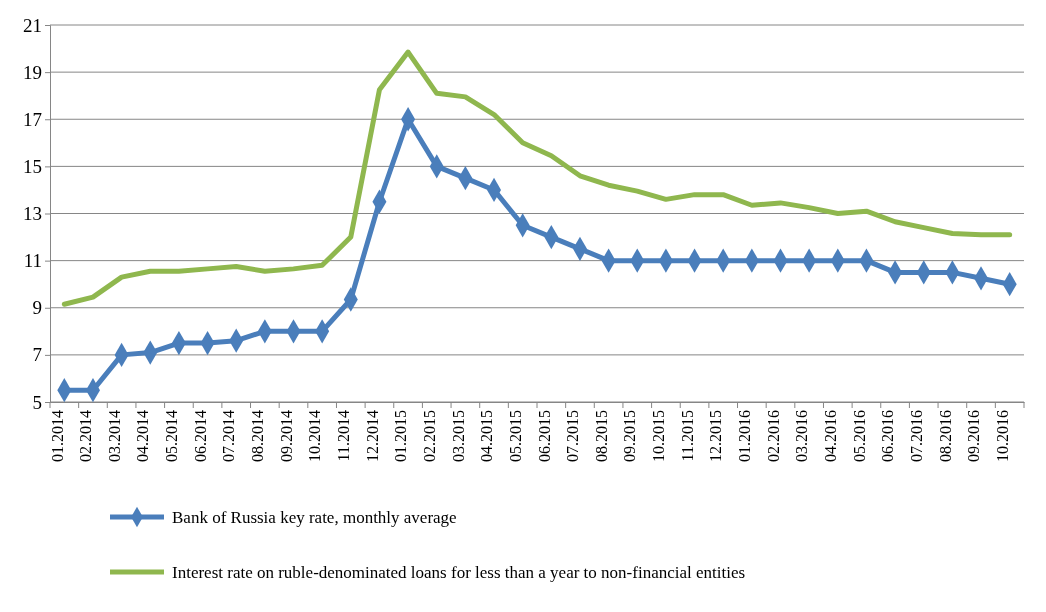 The height and width of the screenshot is (612, 1046). What do you see at coordinates (229, 436) in the screenshot?
I see `x-tick-label: 07.2014` at bounding box center [229, 436].